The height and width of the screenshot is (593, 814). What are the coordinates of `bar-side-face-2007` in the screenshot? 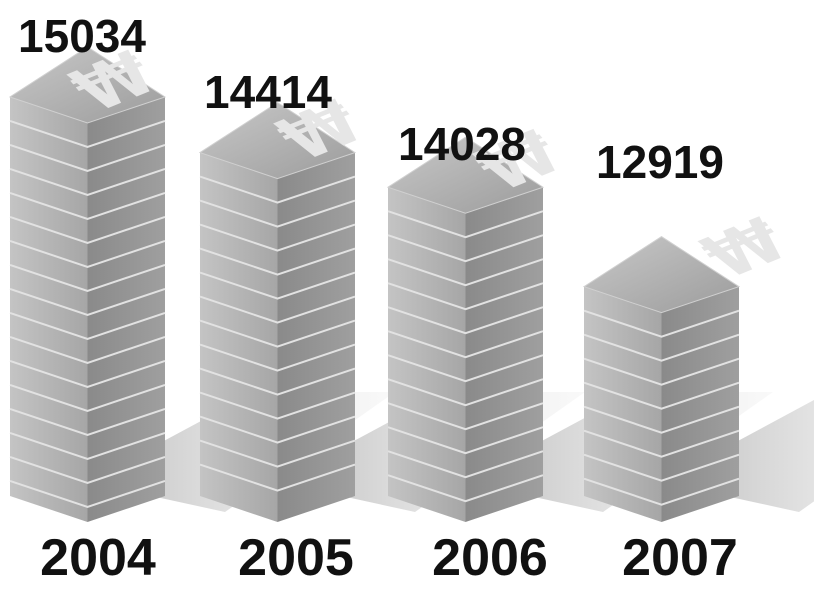 It's located at (700, 404).